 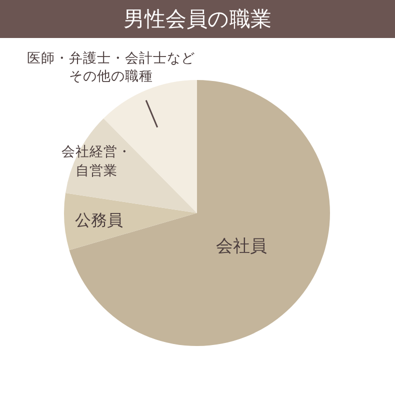 I want to click on pie-slice, so click(x=130, y=221).